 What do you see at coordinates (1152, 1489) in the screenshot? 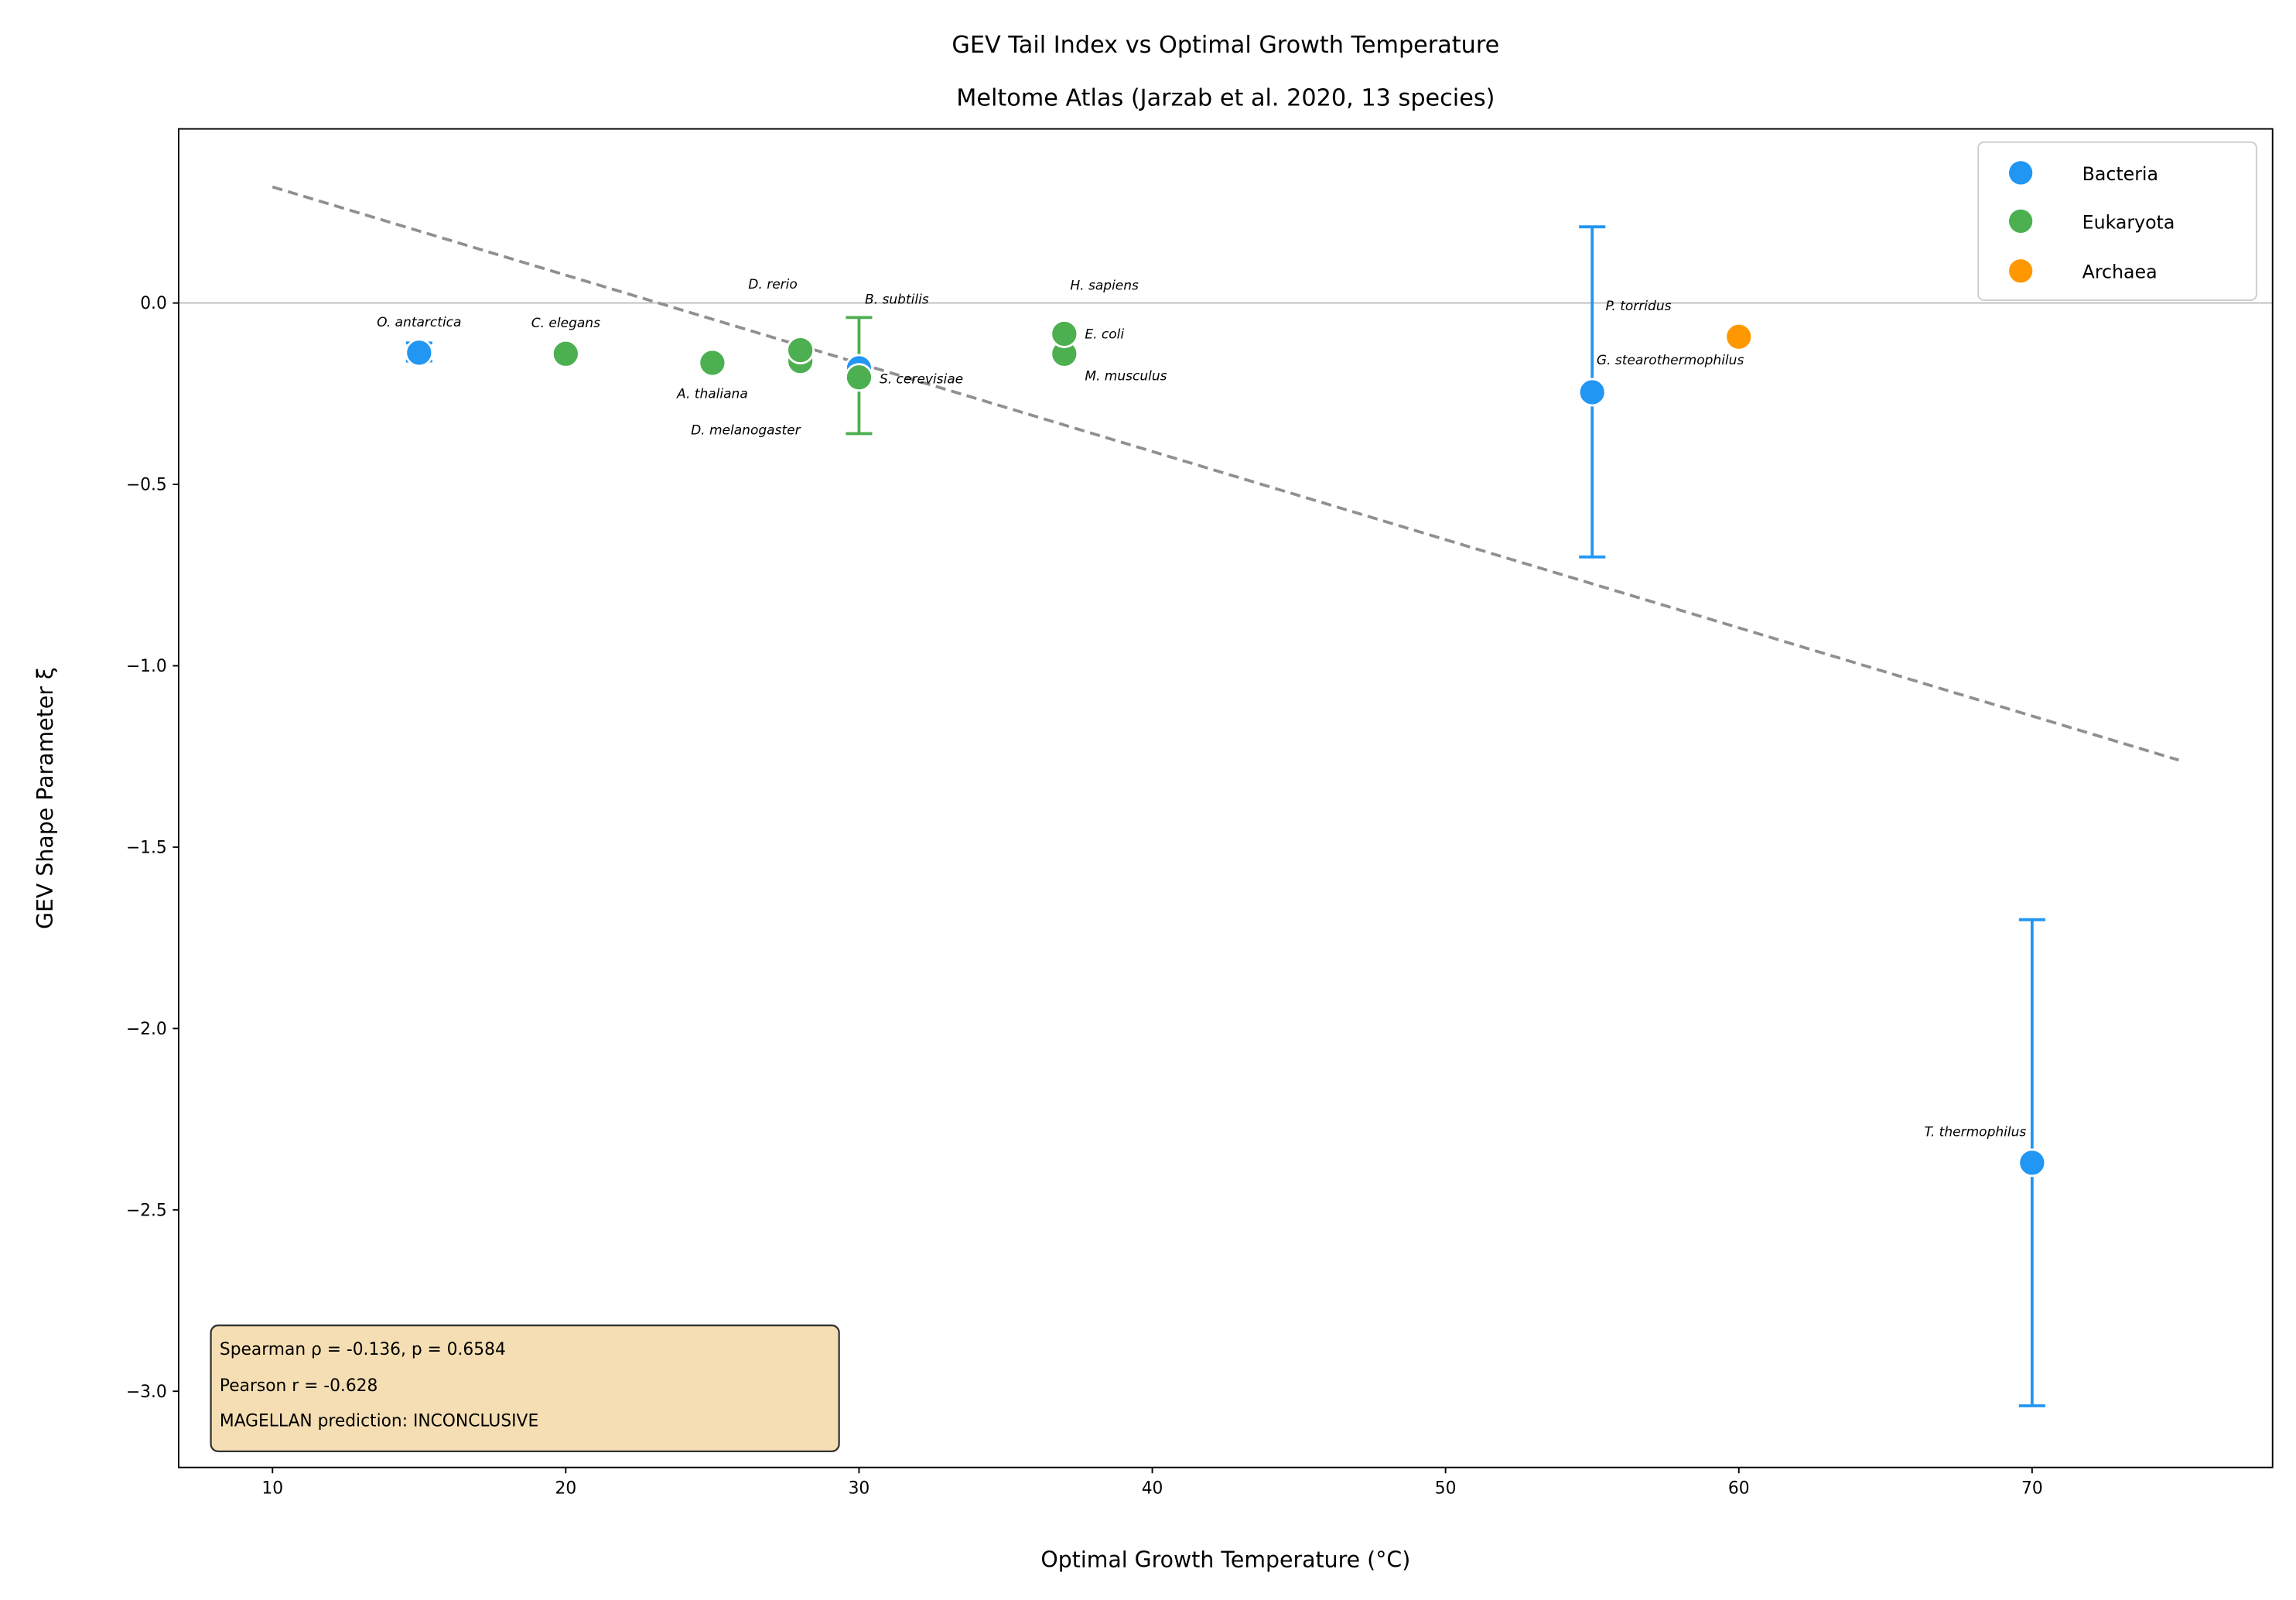
I see `x-tick-label: 40` at bounding box center [1152, 1489].